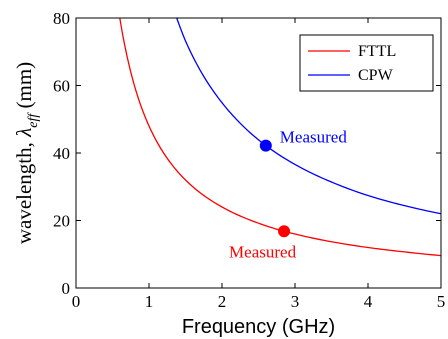 The width and height of the screenshot is (448, 339). Describe the element at coordinates (76, 301) in the screenshot. I see `x-tick-label: 0` at that location.